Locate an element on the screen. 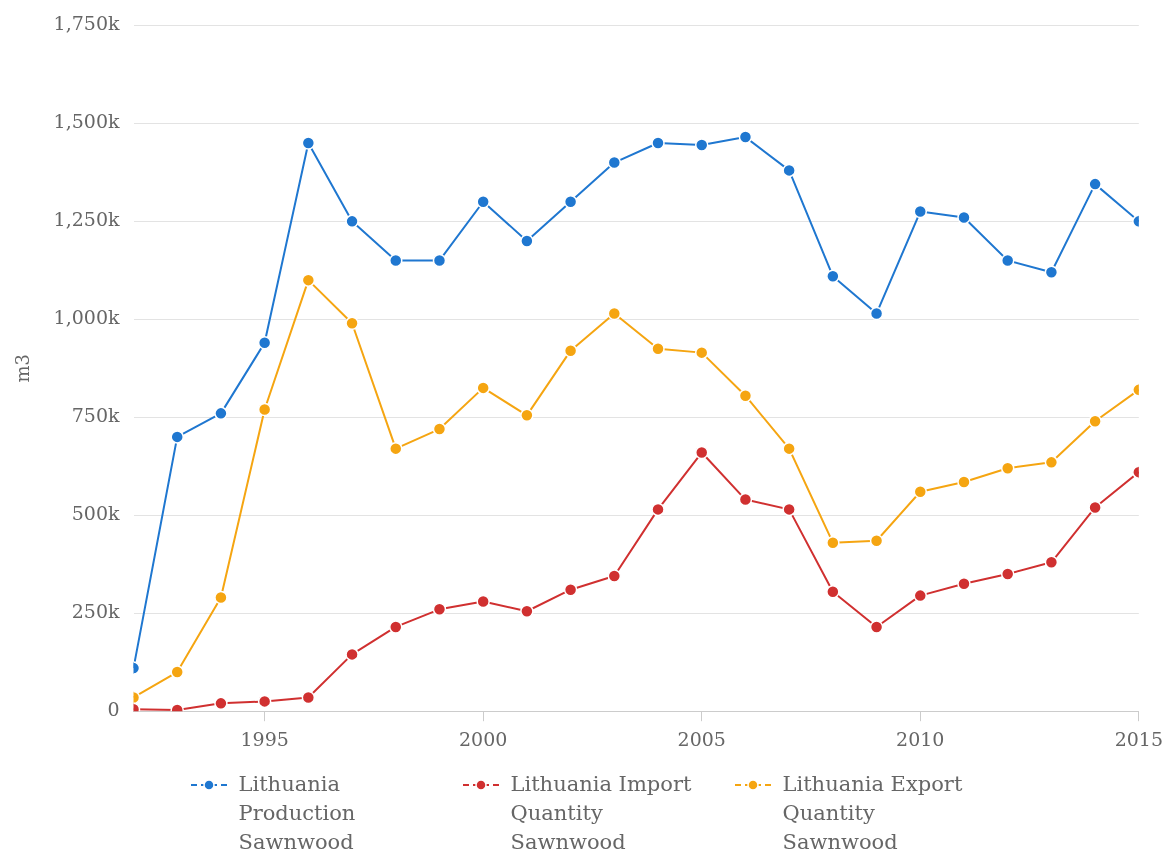 The width and height of the screenshot is (1171, 859). x-tick-label: 2015 is located at coordinates (1138, 738).